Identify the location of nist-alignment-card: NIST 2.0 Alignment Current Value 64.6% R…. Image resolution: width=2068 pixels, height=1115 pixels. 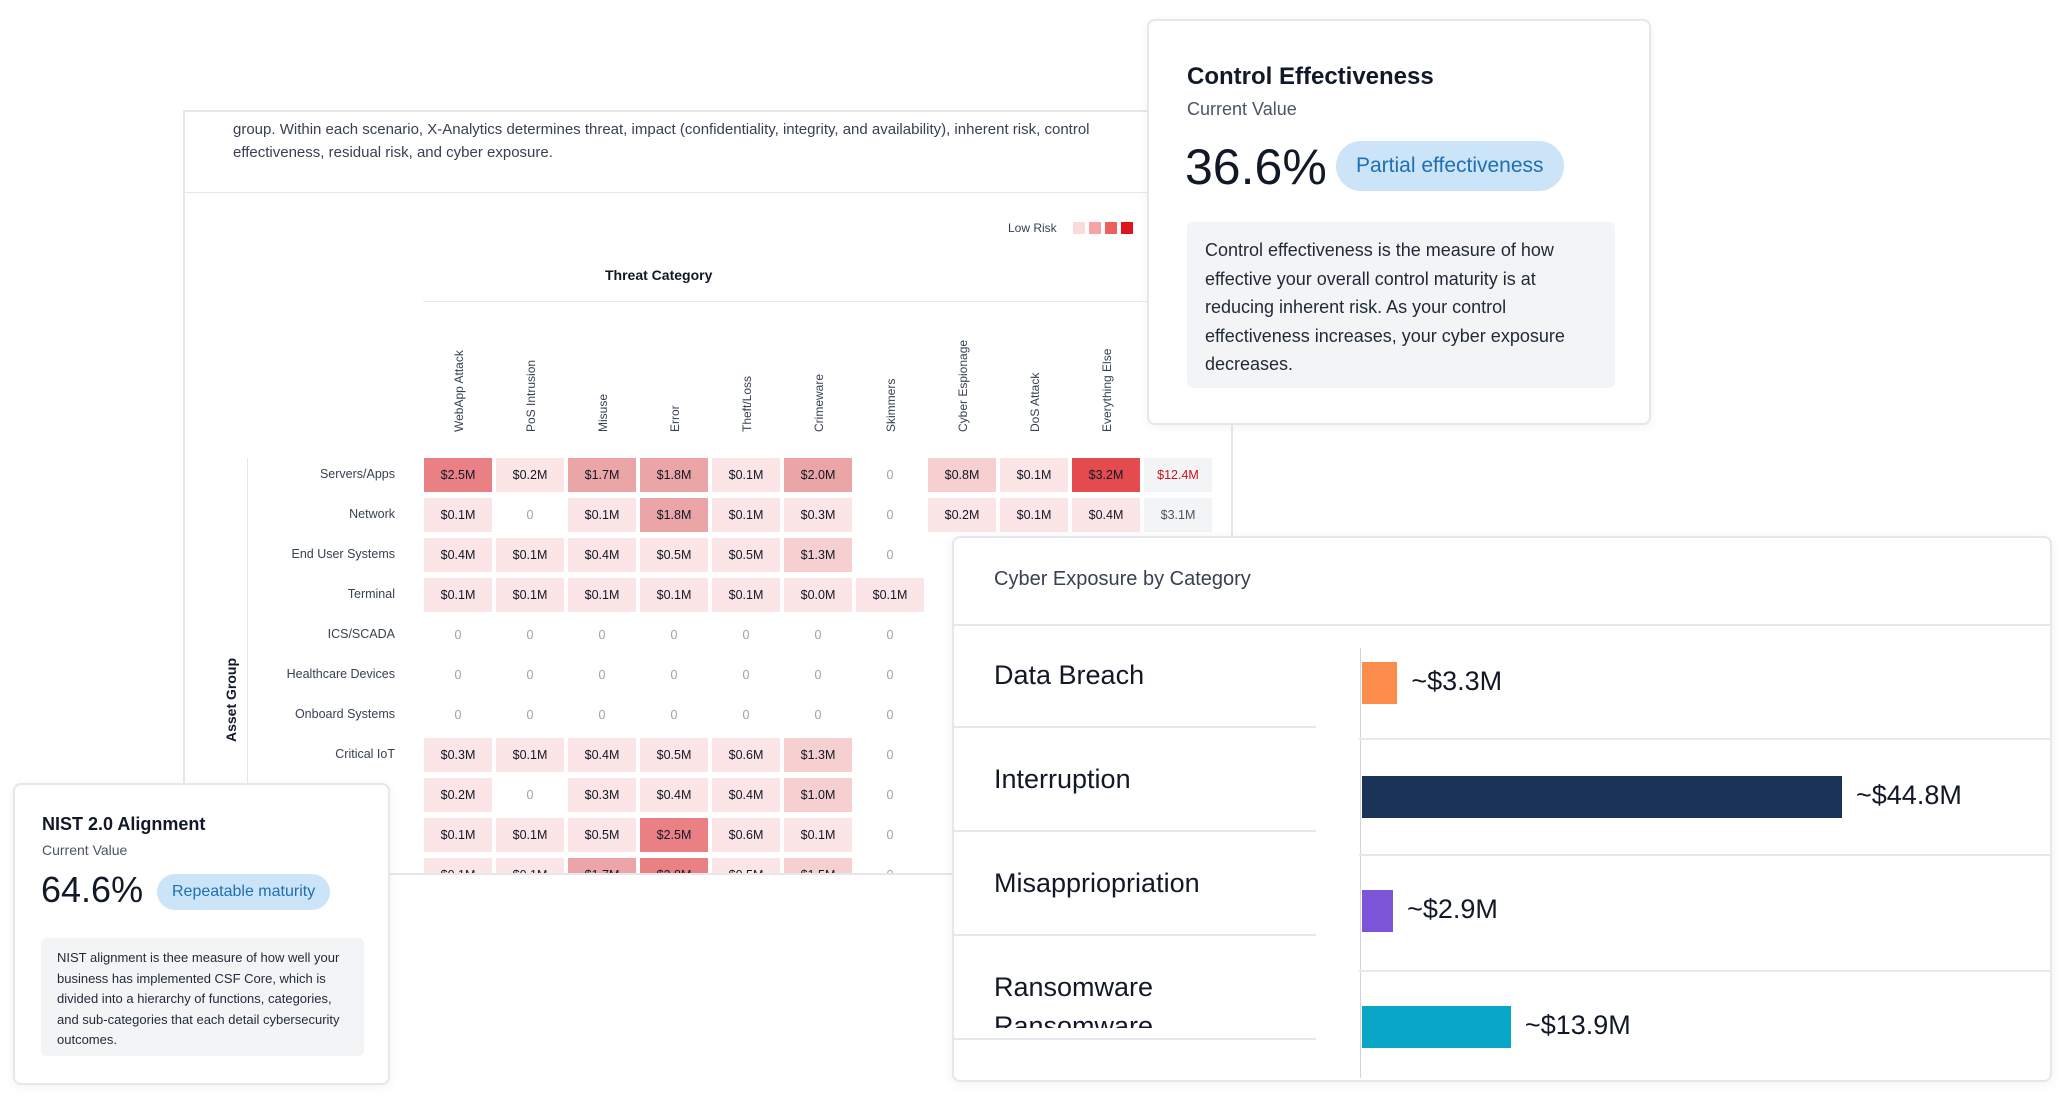
(201, 934).